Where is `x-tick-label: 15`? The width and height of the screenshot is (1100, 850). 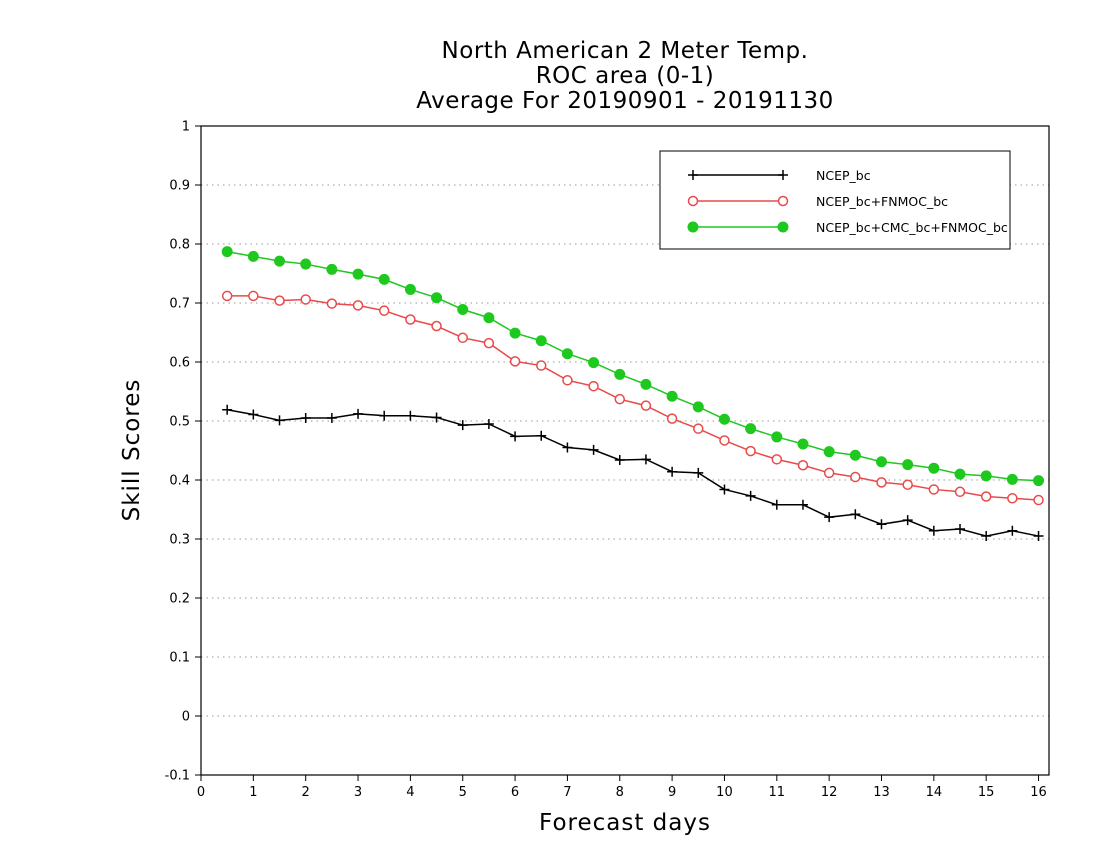
x-tick-label: 15 is located at coordinates (986, 792).